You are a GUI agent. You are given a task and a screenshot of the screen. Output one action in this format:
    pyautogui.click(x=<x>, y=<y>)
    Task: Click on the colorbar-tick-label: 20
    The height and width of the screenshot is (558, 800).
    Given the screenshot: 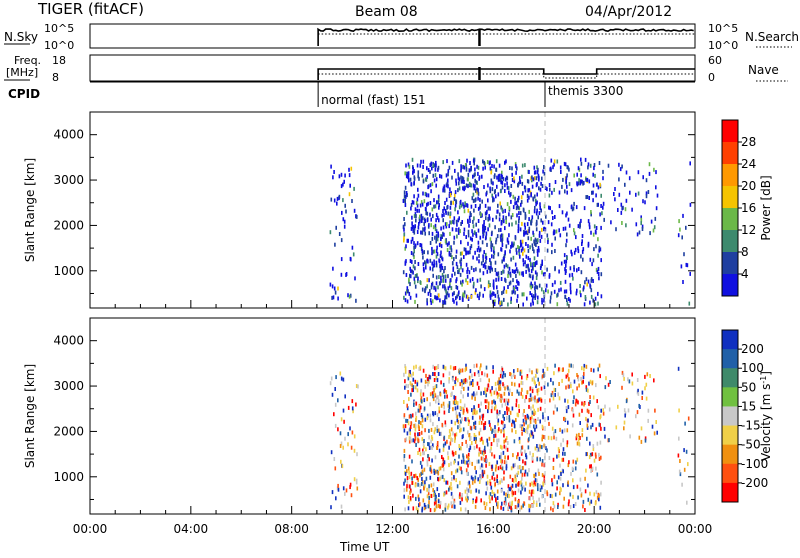 What is the action you would take?
    pyautogui.click(x=748, y=186)
    